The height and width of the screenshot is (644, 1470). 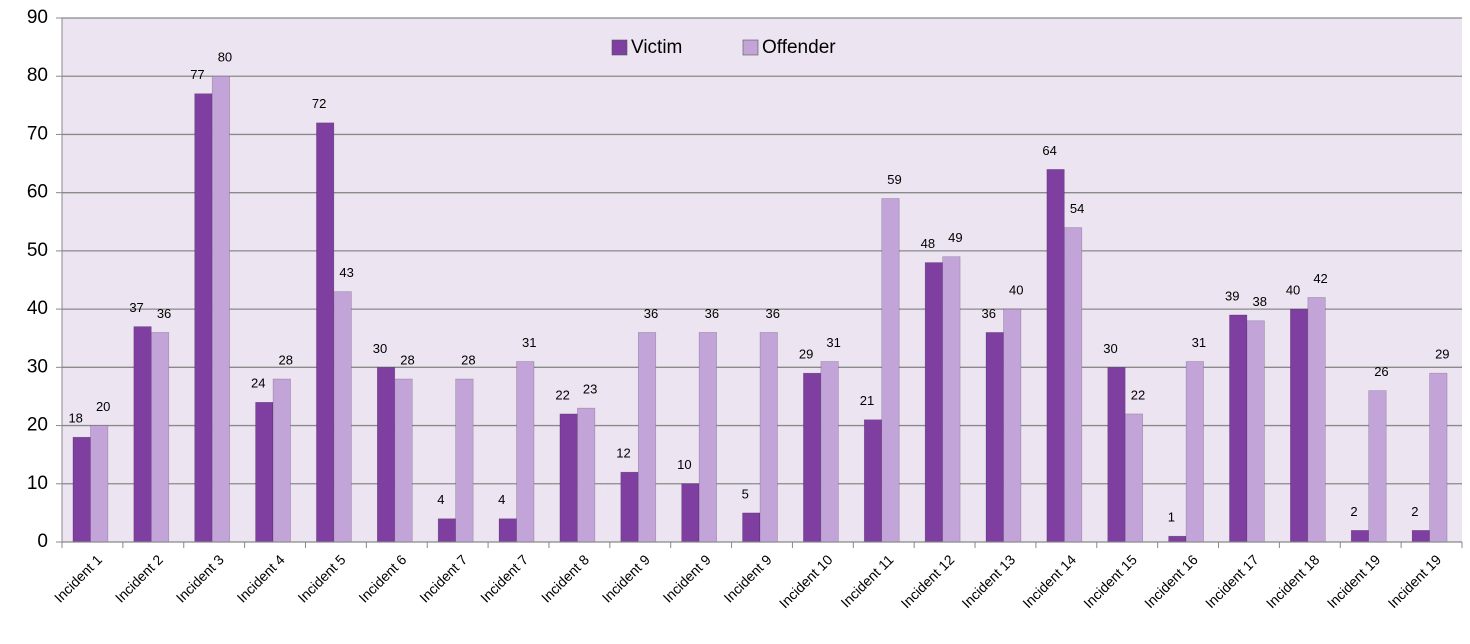 What do you see at coordinates (37, 483) in the screenshot?
I see `y-tick-label: 10` at bounding box center [37, 483].